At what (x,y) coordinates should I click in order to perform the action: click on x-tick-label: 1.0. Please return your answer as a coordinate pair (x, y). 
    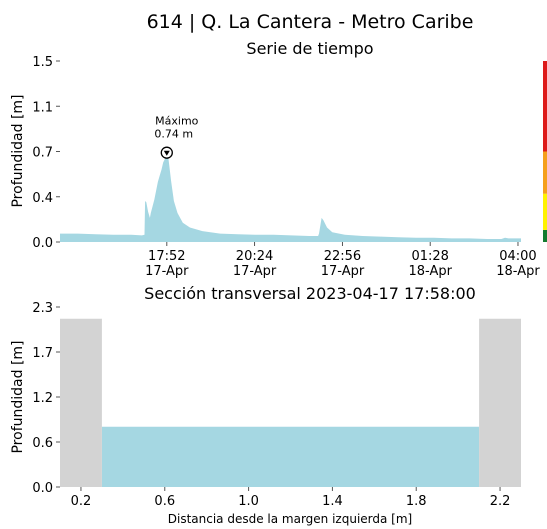
    Looking at the image, I should click on (248, 501).